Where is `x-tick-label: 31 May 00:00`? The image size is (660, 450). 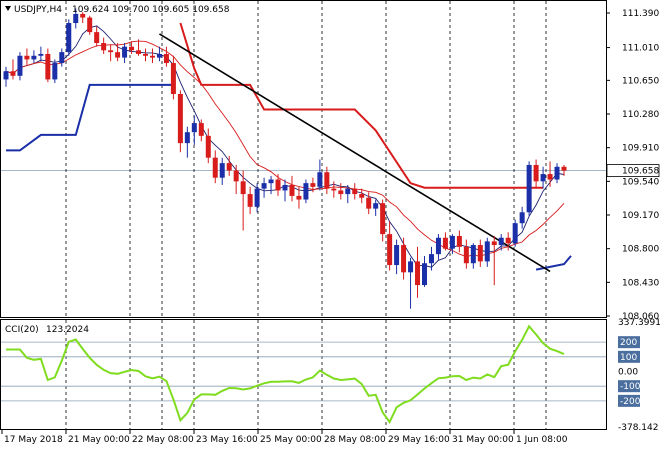
x-tick-label: 31 May 00:00 is located at coordinates (483, 440).